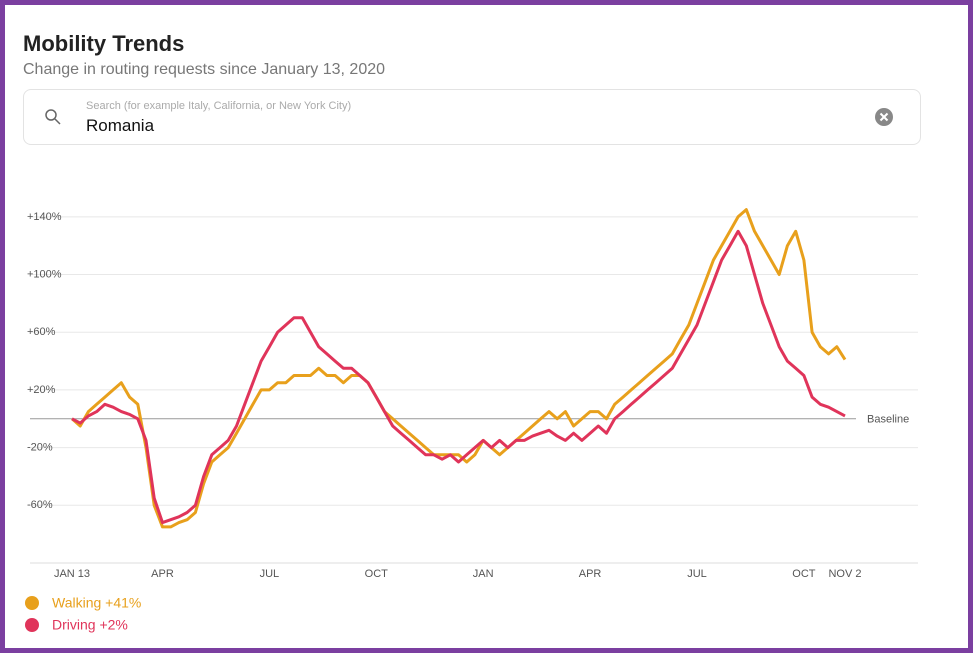 Image resolution: width=973 pixels, height=653 pixels. What do you see at coordinates (104, 43) in the screenshot?
I see `title: Mobility Trends` at bounding box center [104, 43].